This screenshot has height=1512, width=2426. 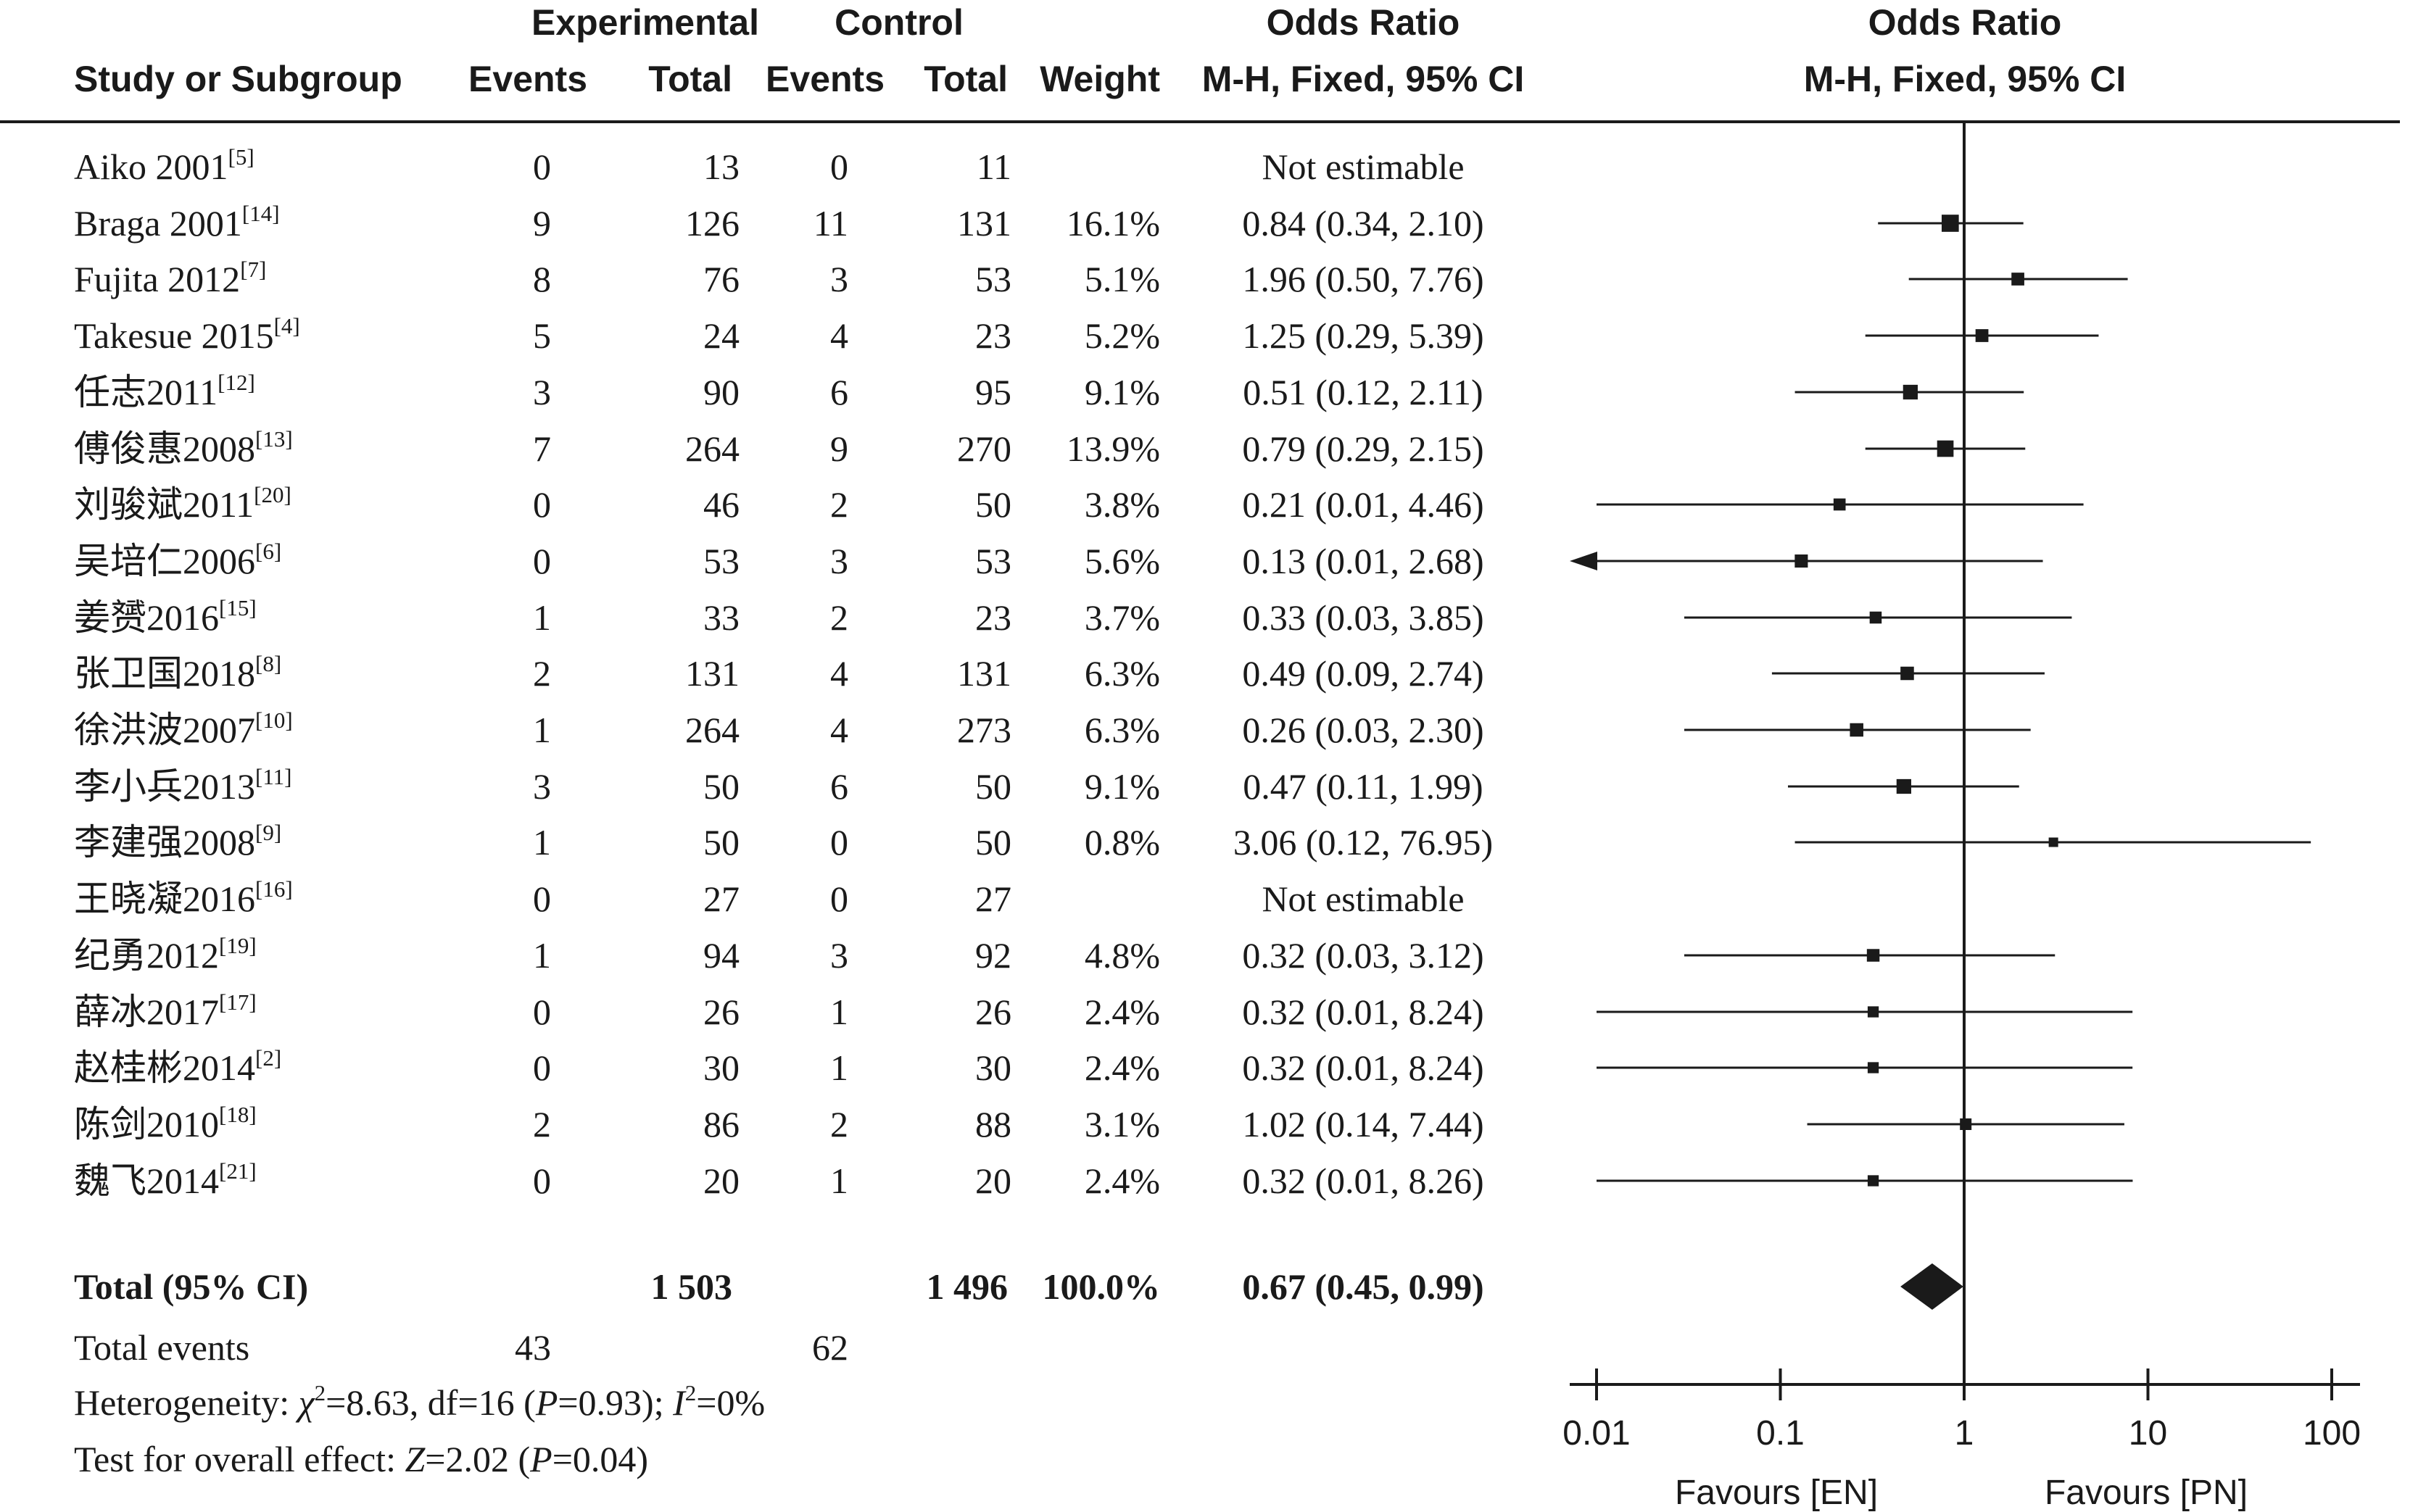 What do you see at coordinates (712, 223) in the screenshot?
I see `study-exp-total: 126` at bounding box center [712, 223].